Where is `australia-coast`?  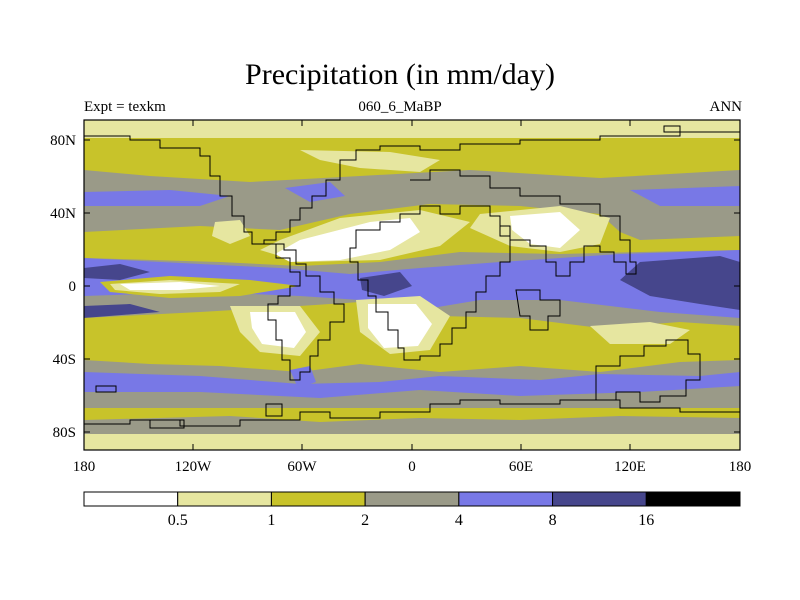
australia-coast is located at coordinates (648, 371).